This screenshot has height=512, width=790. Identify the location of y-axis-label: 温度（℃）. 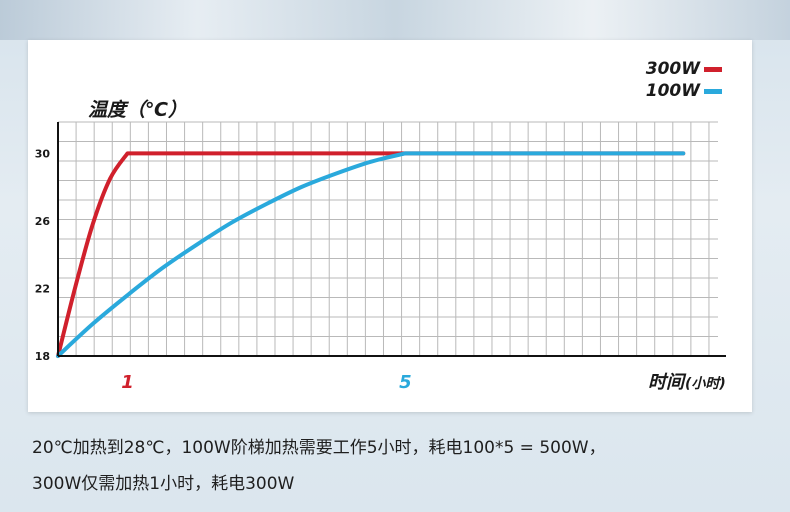
(137, 110).